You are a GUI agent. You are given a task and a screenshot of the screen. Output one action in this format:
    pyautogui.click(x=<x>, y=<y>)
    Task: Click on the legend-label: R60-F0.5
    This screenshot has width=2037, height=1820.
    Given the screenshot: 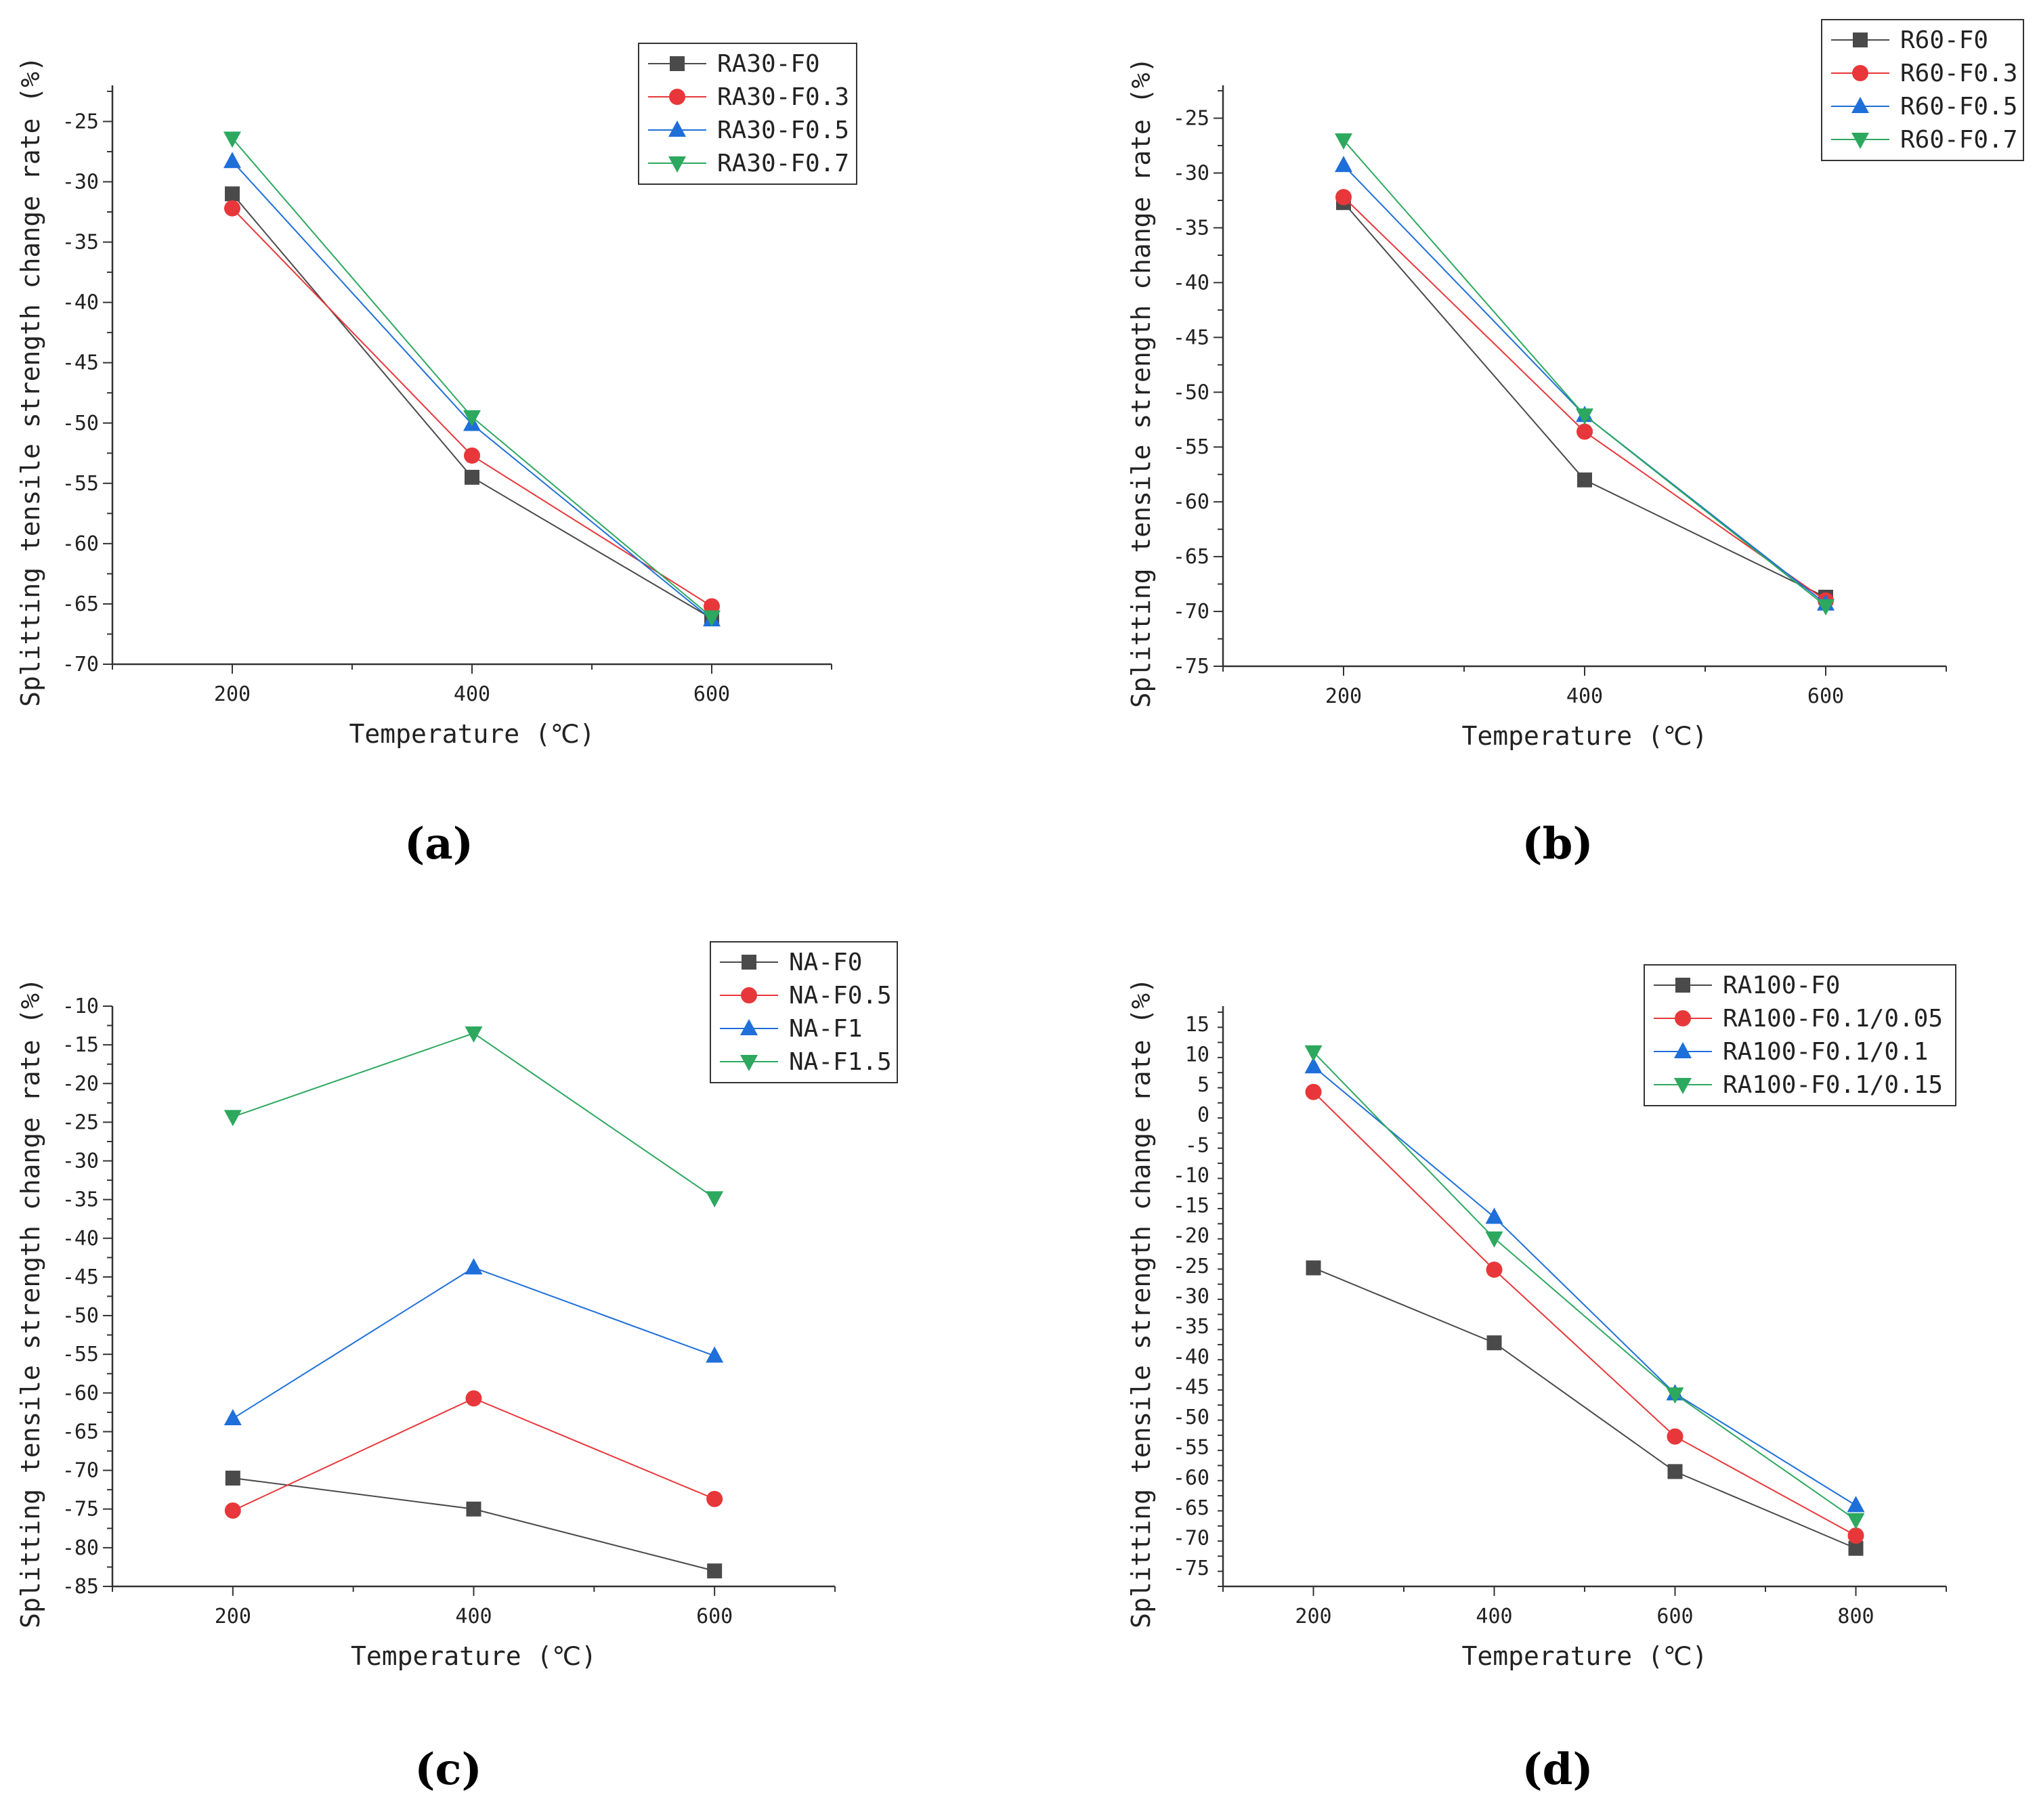 What is the action you would take?
    pyautogui.click(x=1959, y=107)
    